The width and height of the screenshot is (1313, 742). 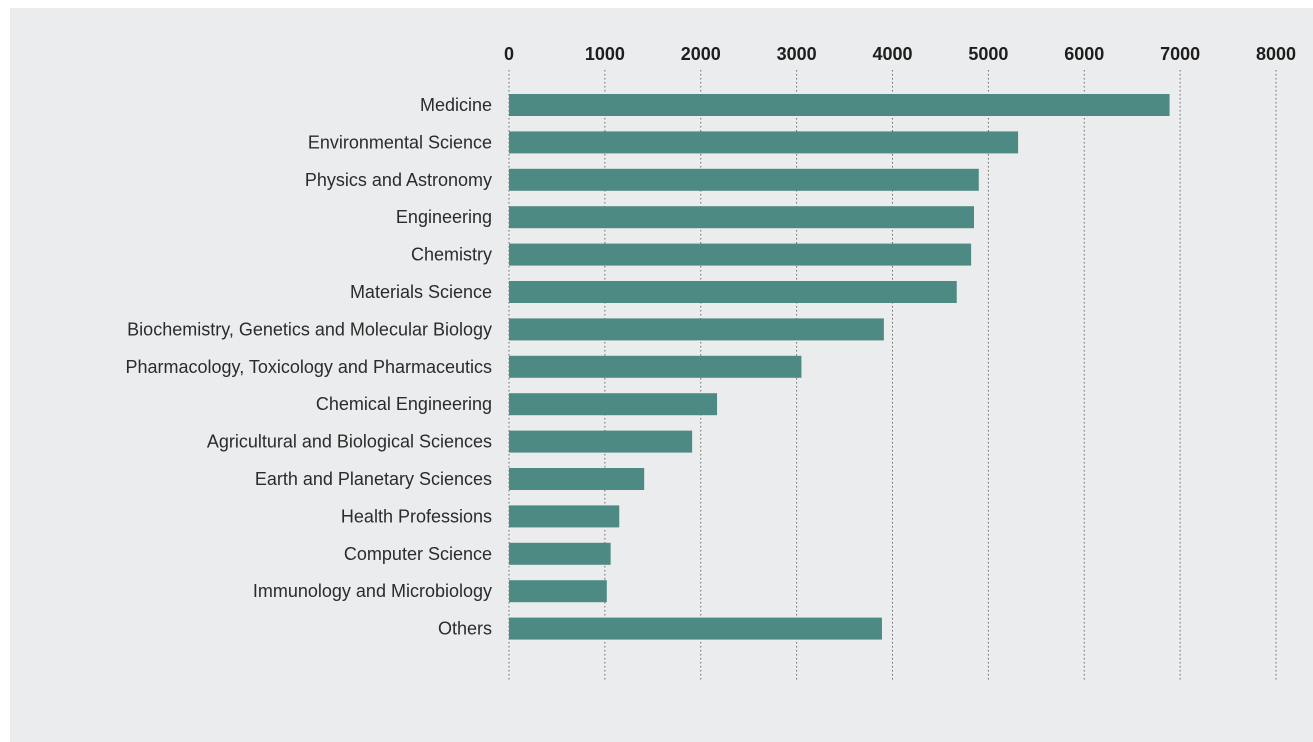 What do you see at coordinates (1276, 54) in the screenshot?
I see `x-tick-label: 8000` at bounding box center [1276, 54].